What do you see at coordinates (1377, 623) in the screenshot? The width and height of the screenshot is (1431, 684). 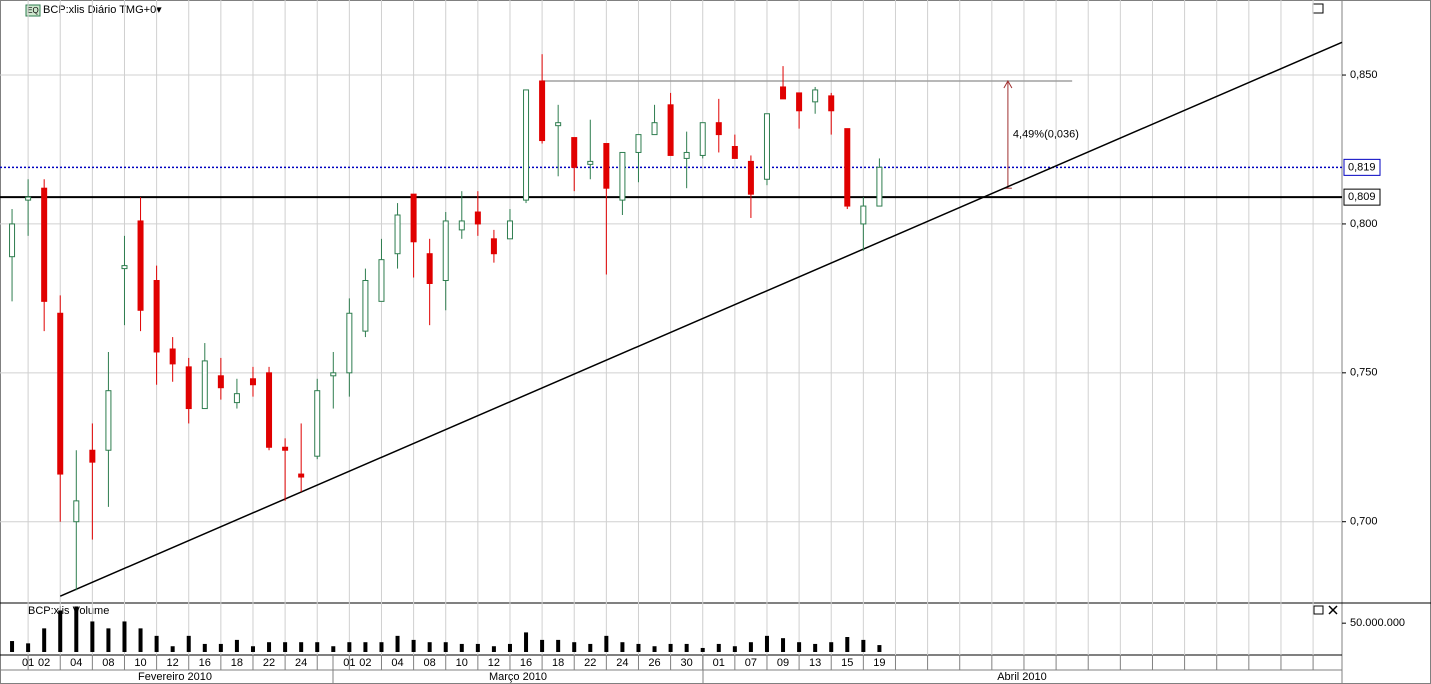 I see `volume-tick-label: 50.000.000` at bounding box center [1377, 623].